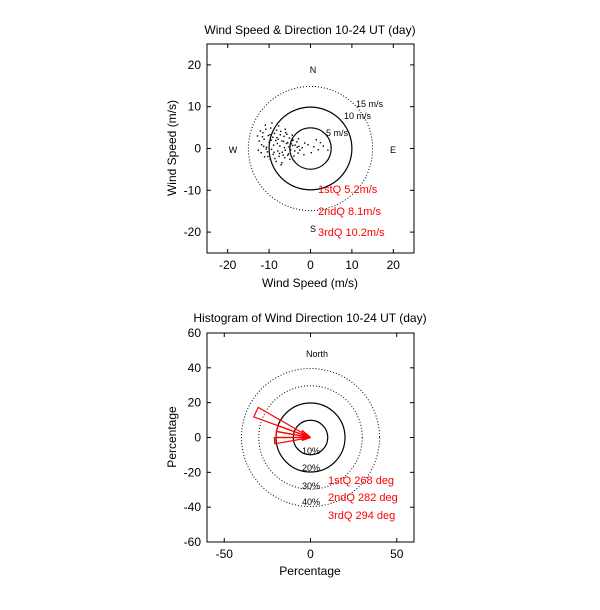  I want to click on x-tick-label: 50, so click(397, 554).